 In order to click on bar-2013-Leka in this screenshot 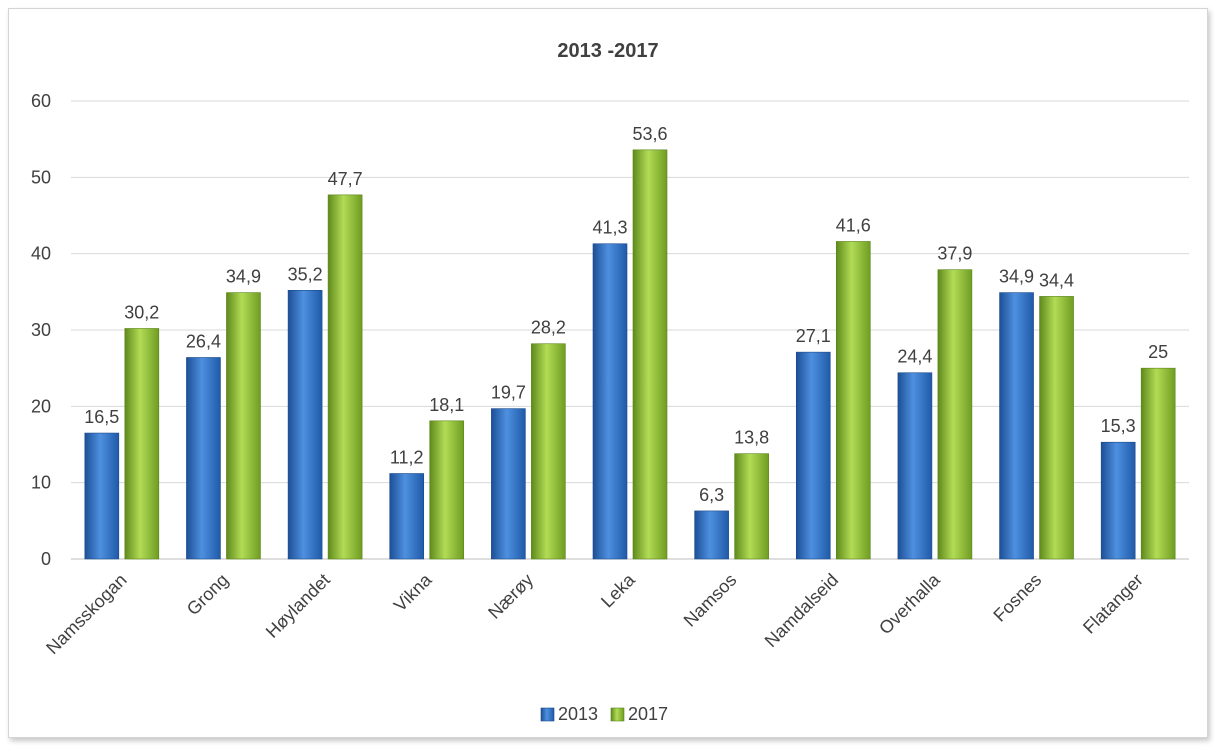, I will do `click(610, 401)`.